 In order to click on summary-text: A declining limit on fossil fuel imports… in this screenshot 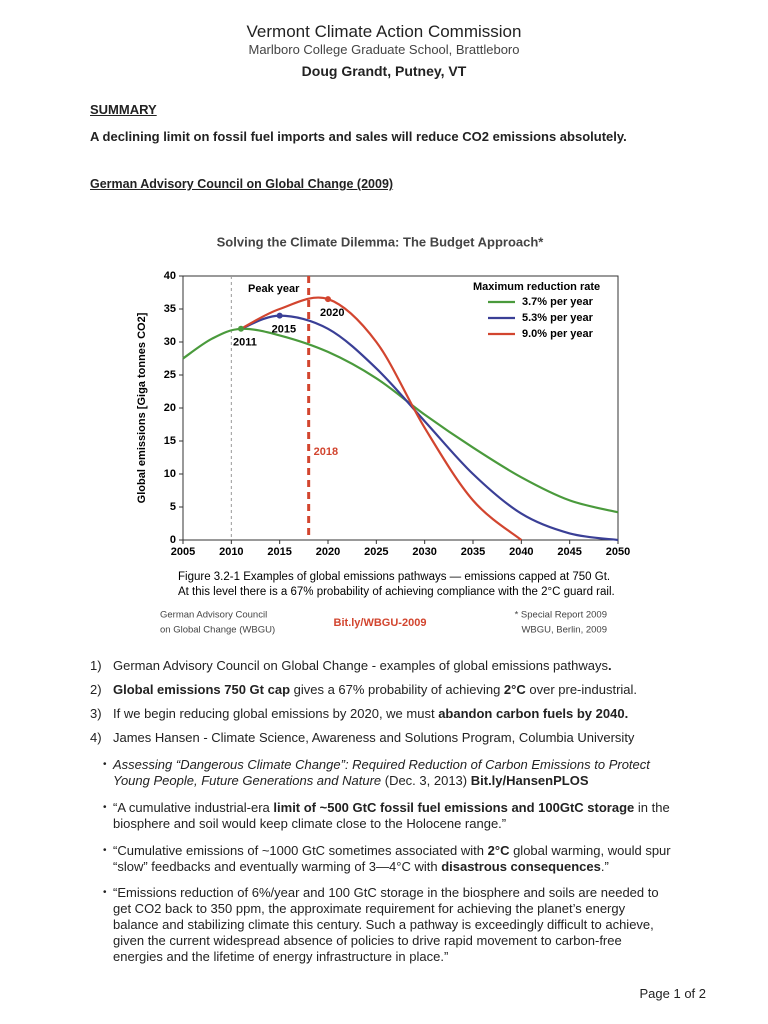, I will do `click(358, 136)`.